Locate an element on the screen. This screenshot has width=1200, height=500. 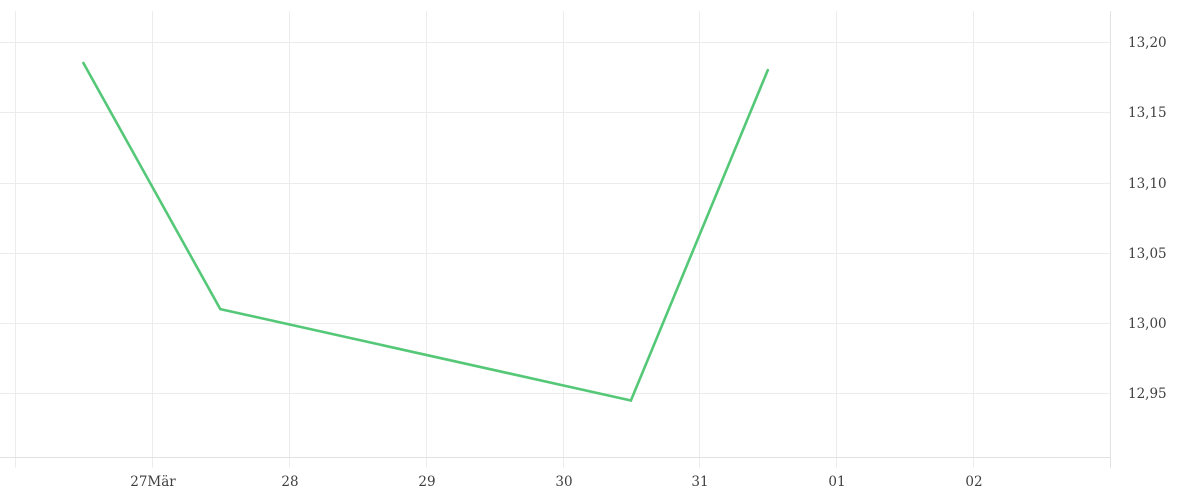
x-axis-tick-label: 30 is located at coordinates (563, 482).